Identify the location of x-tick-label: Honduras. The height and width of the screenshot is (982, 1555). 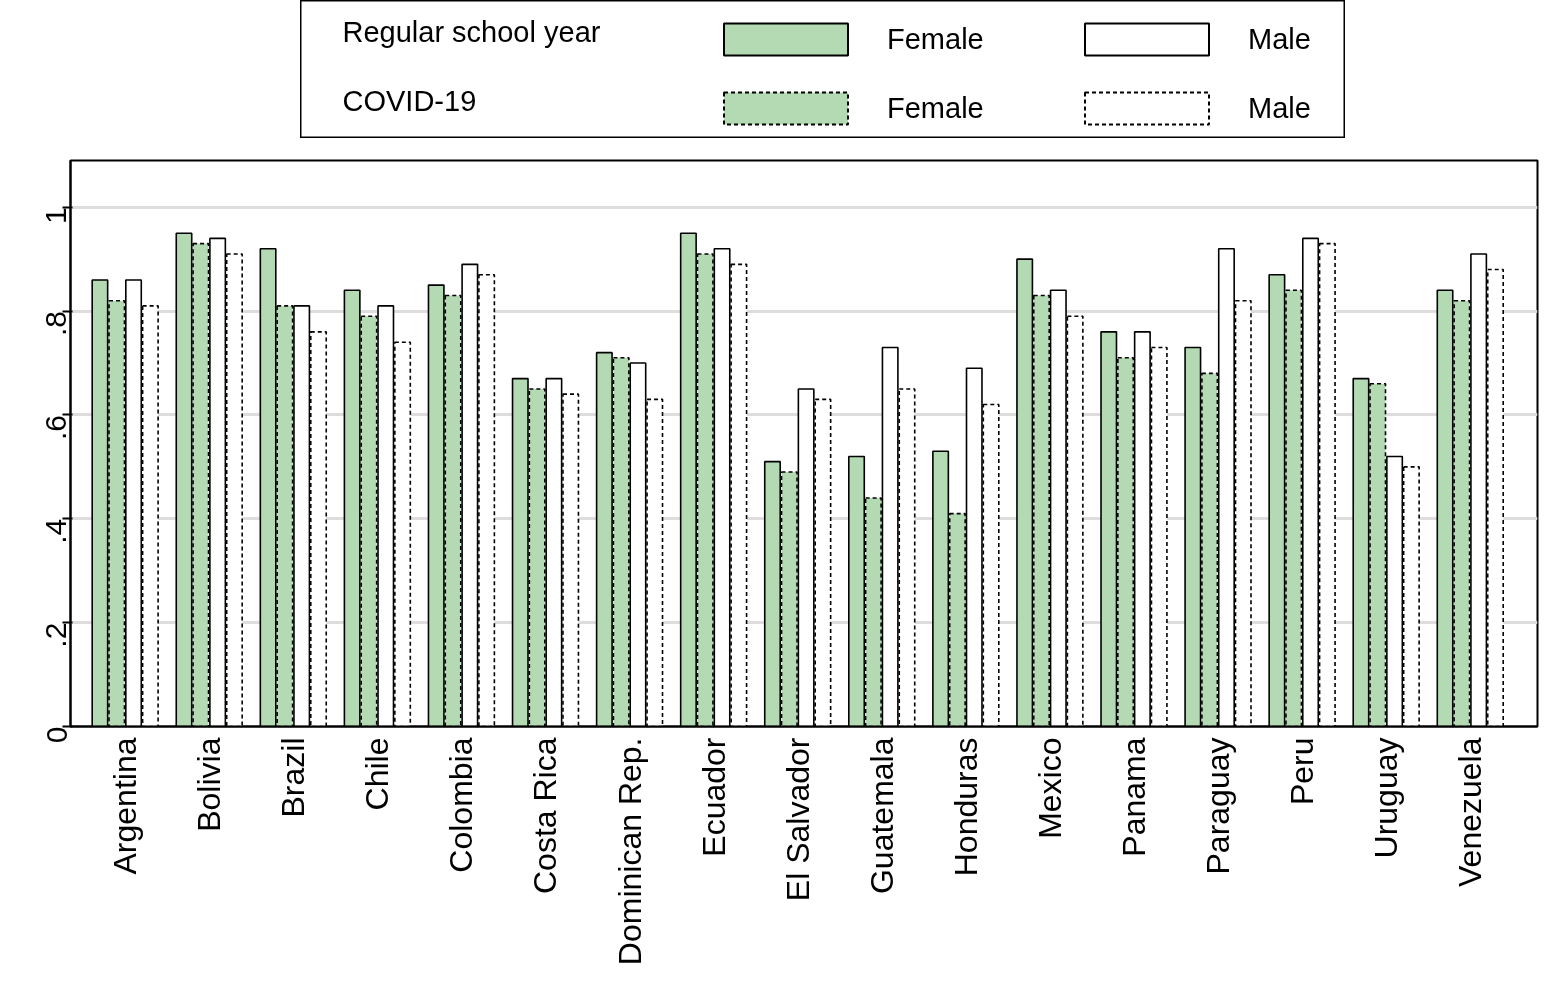
(965, 807).